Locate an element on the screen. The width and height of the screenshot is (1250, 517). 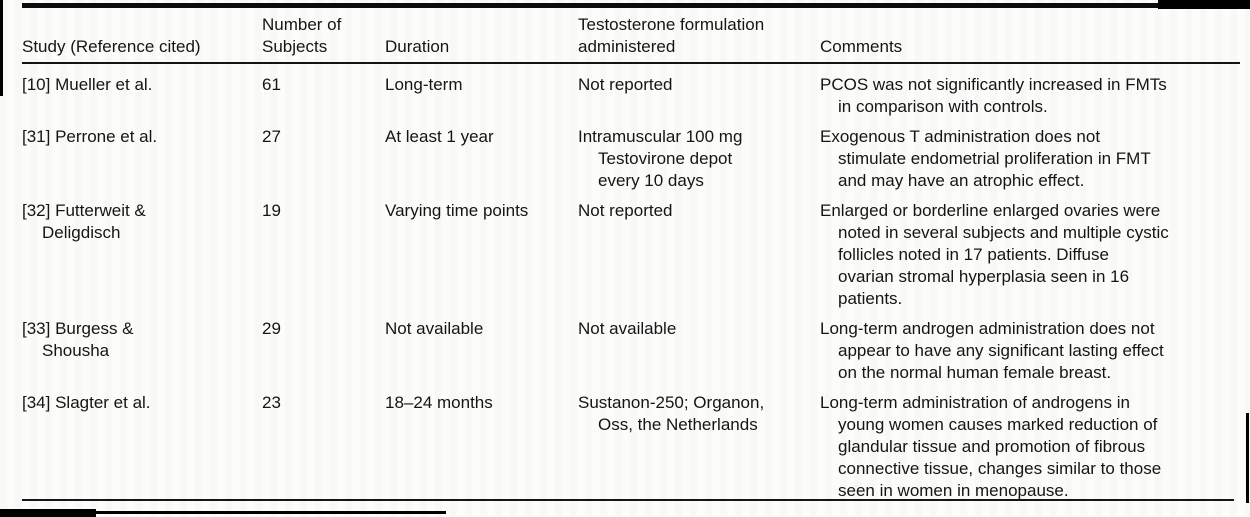
cell-duration: At least 1 year is located at coordinates (439, 136).